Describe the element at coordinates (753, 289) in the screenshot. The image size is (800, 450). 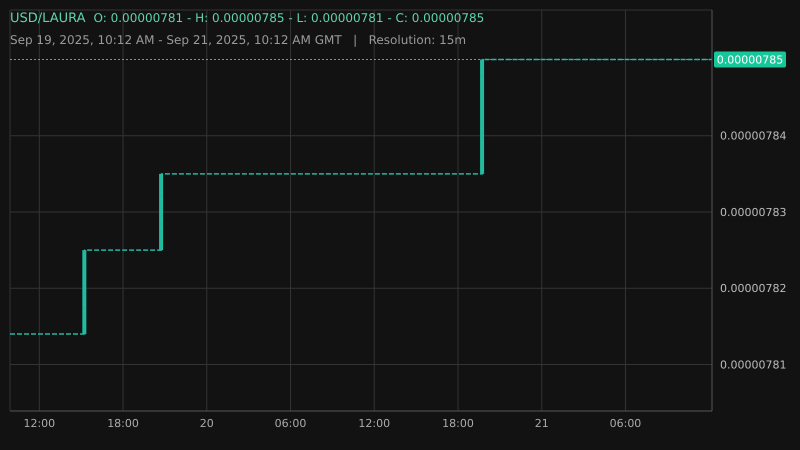
I see `y-tick-label: 0.00000782` at that location.